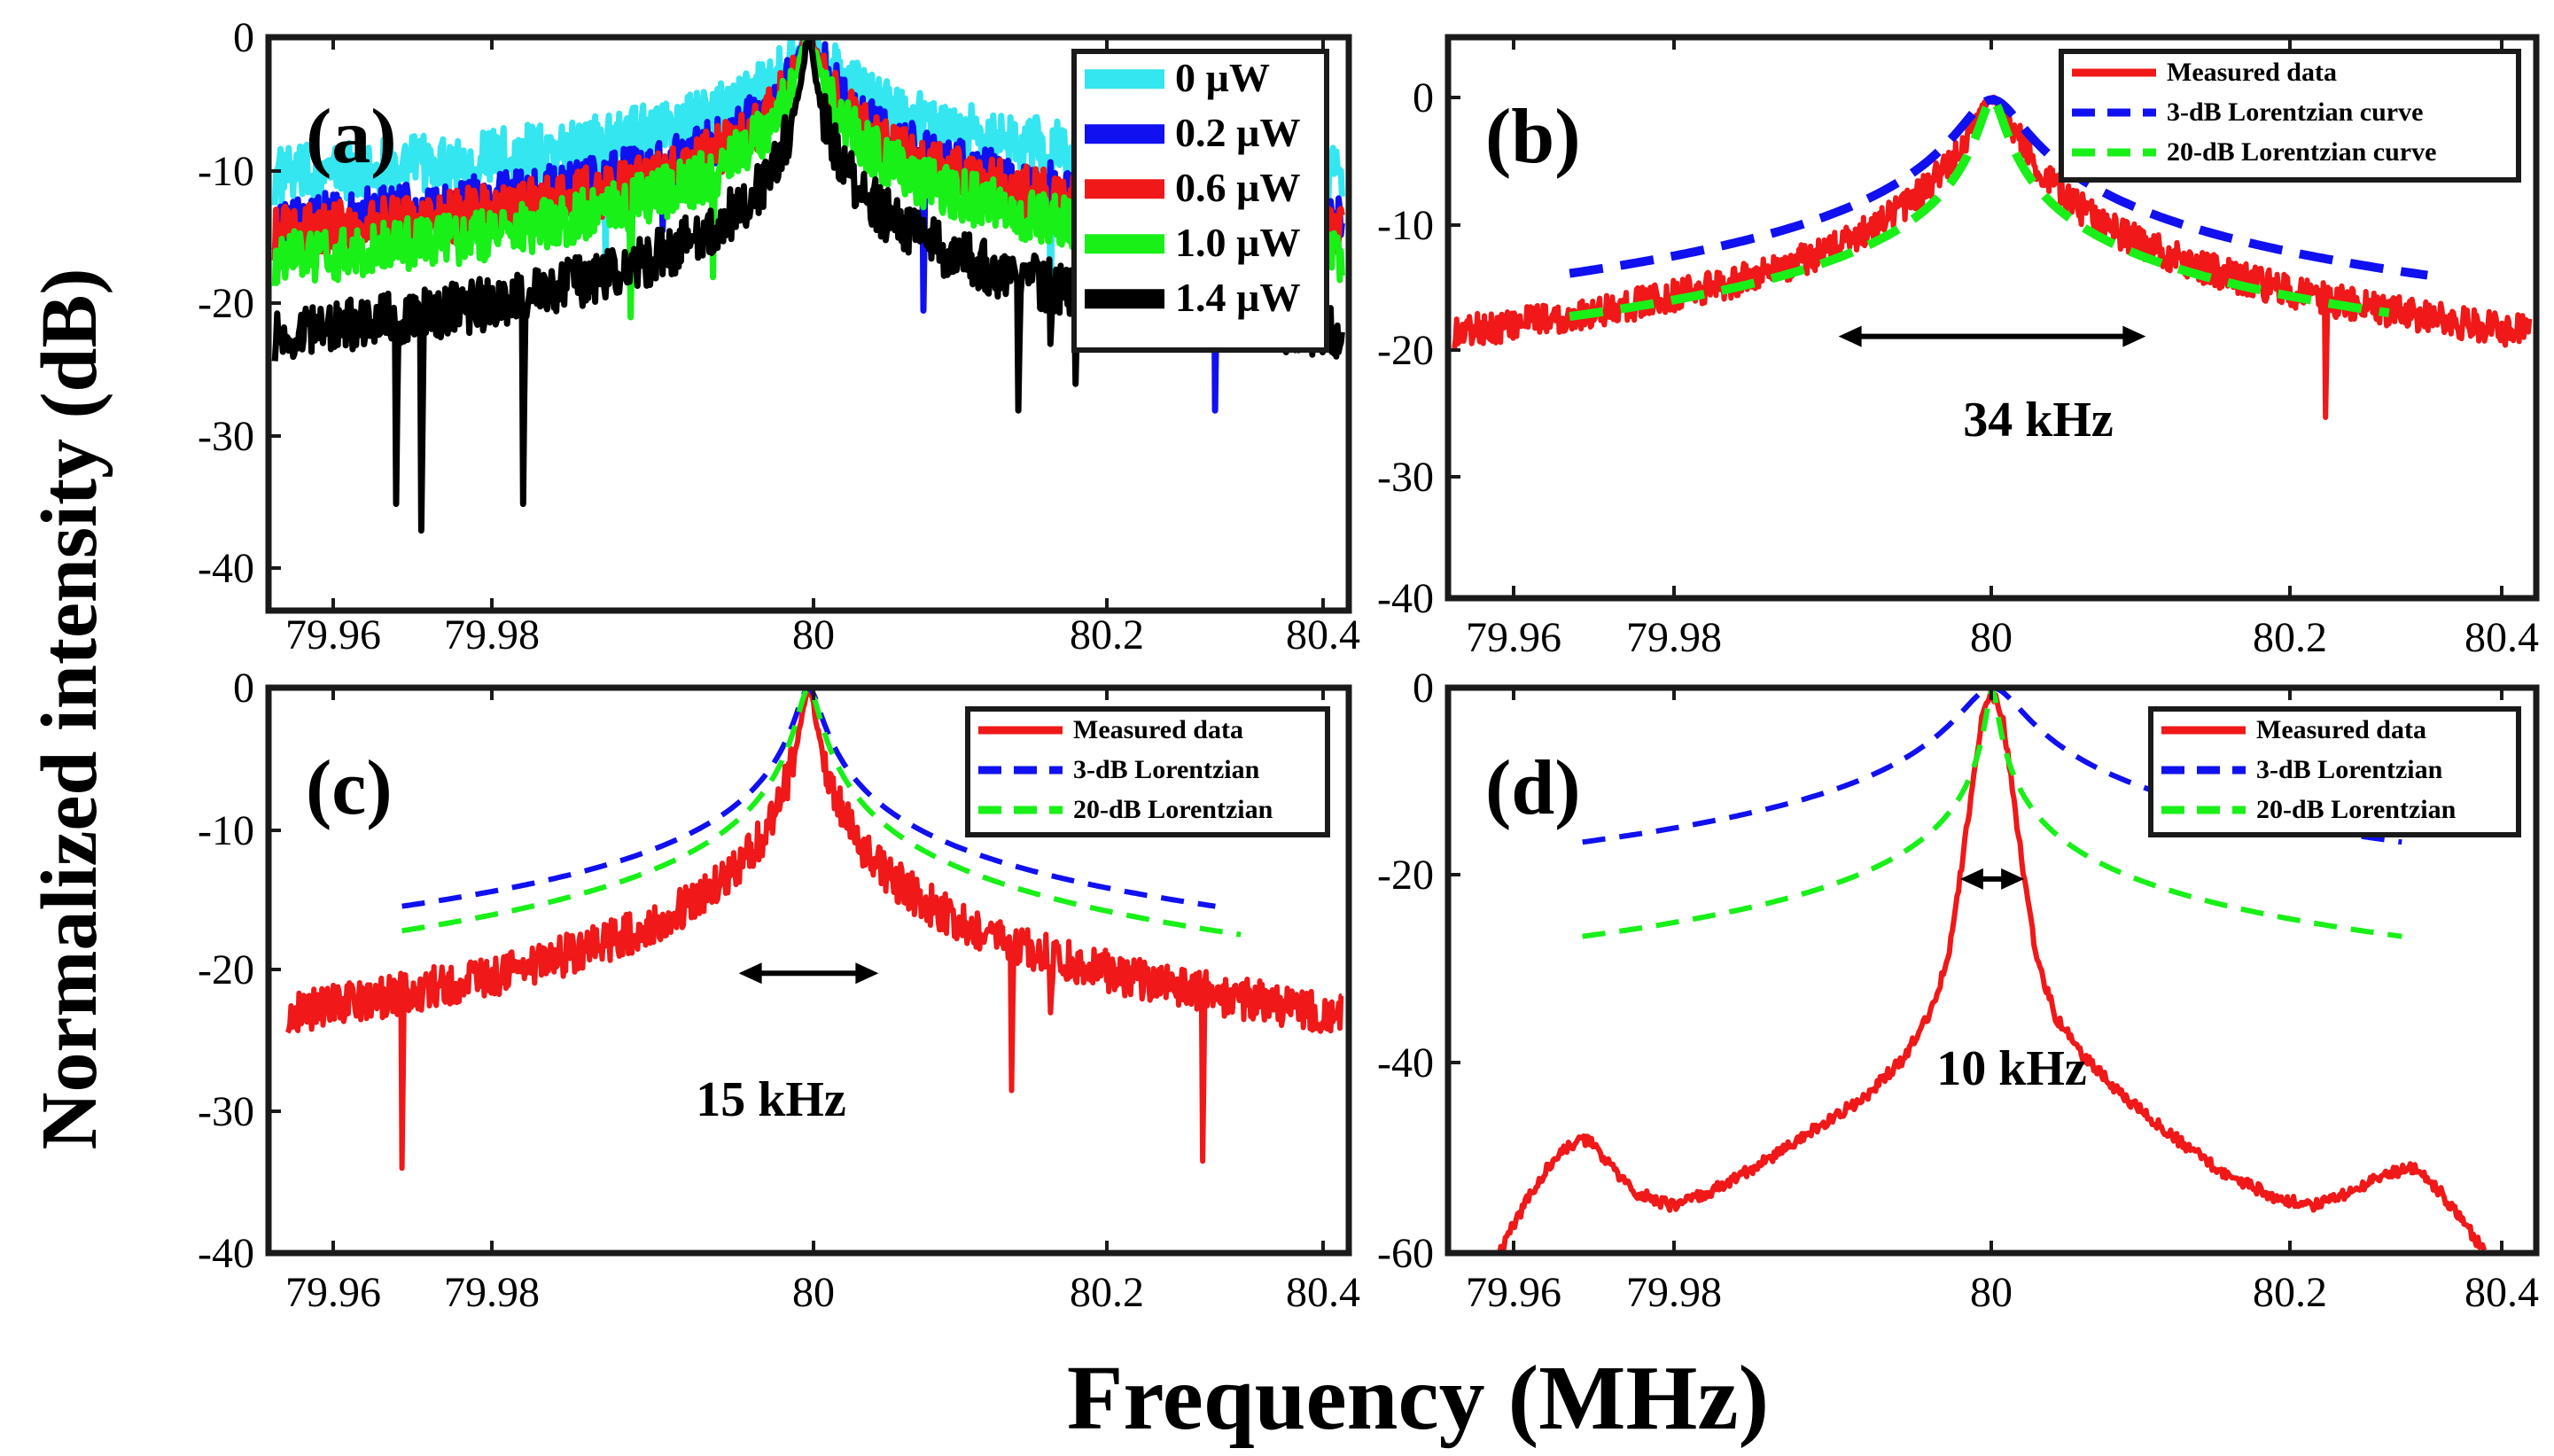 This screenshot has width=2554, height=1456. I want to click on y-tick-label-a-2: -20, so click(226, 303).